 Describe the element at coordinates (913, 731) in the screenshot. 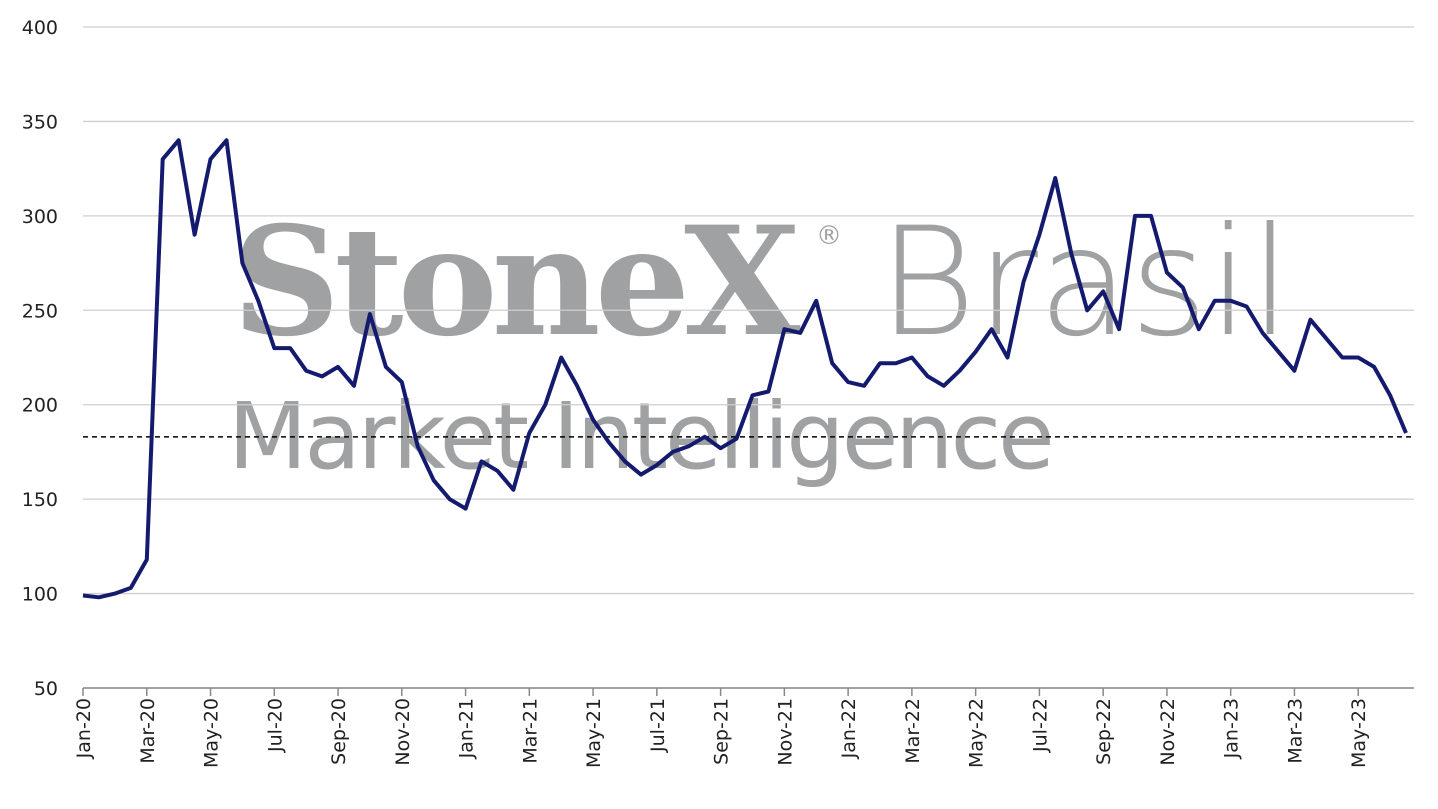

I see `x-tick-label: Mar-22` at that location.